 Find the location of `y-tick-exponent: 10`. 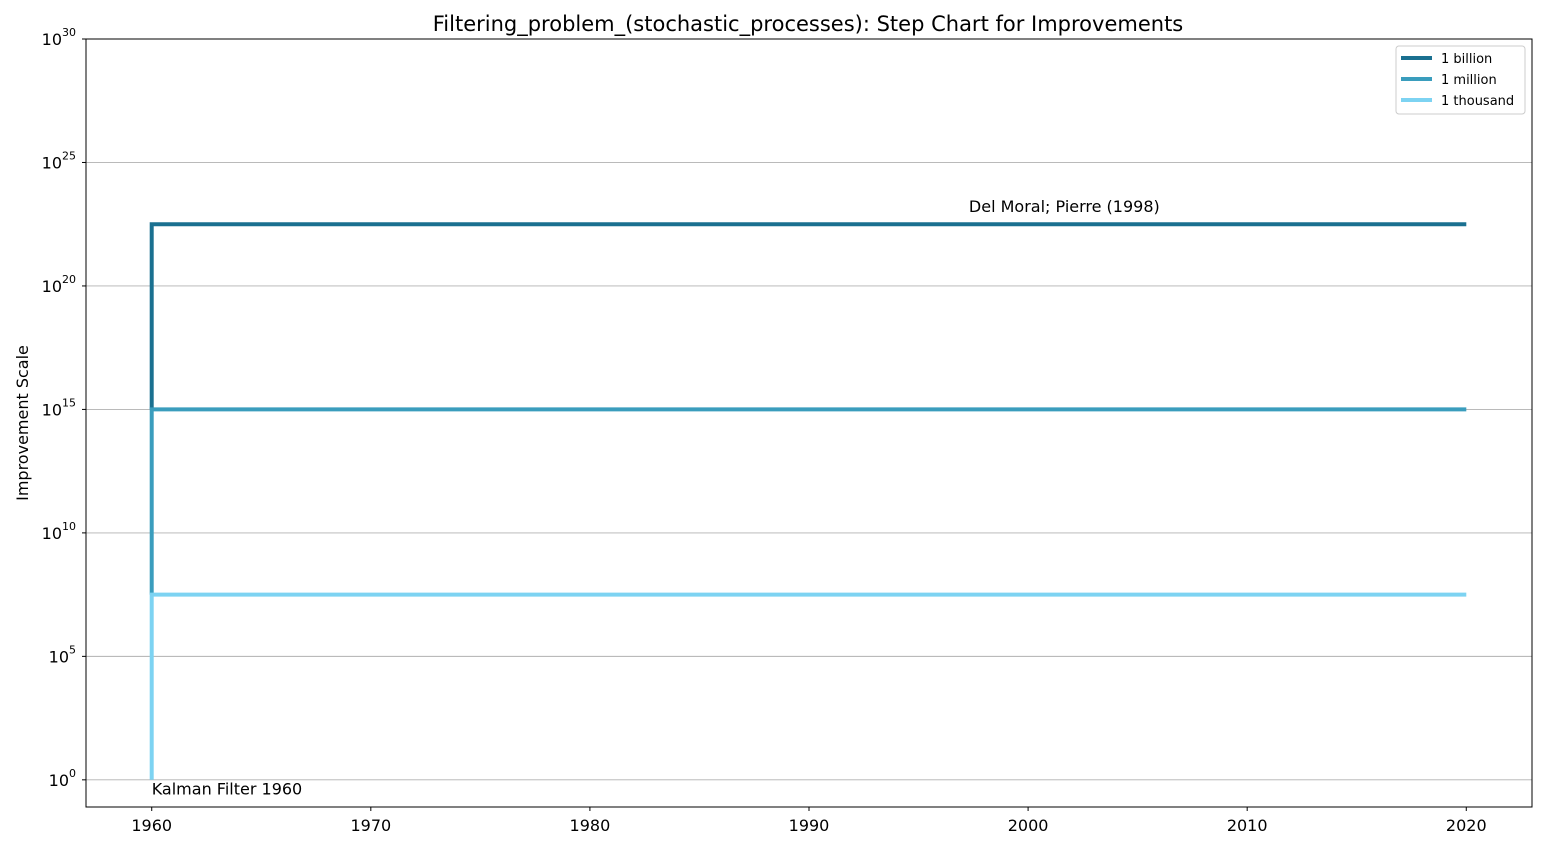

y-tick-exponent: 10 is located at coordinates (69, 526).